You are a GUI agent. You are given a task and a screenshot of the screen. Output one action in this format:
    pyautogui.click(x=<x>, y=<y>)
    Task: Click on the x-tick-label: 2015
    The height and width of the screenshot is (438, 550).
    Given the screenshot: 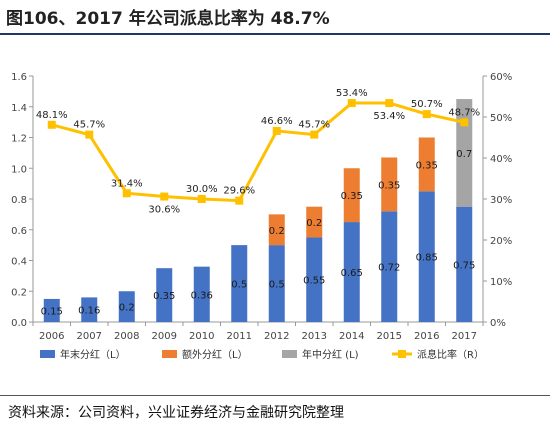 What is the action you would take?
    pyautogui.click(x=389, y=336)
    